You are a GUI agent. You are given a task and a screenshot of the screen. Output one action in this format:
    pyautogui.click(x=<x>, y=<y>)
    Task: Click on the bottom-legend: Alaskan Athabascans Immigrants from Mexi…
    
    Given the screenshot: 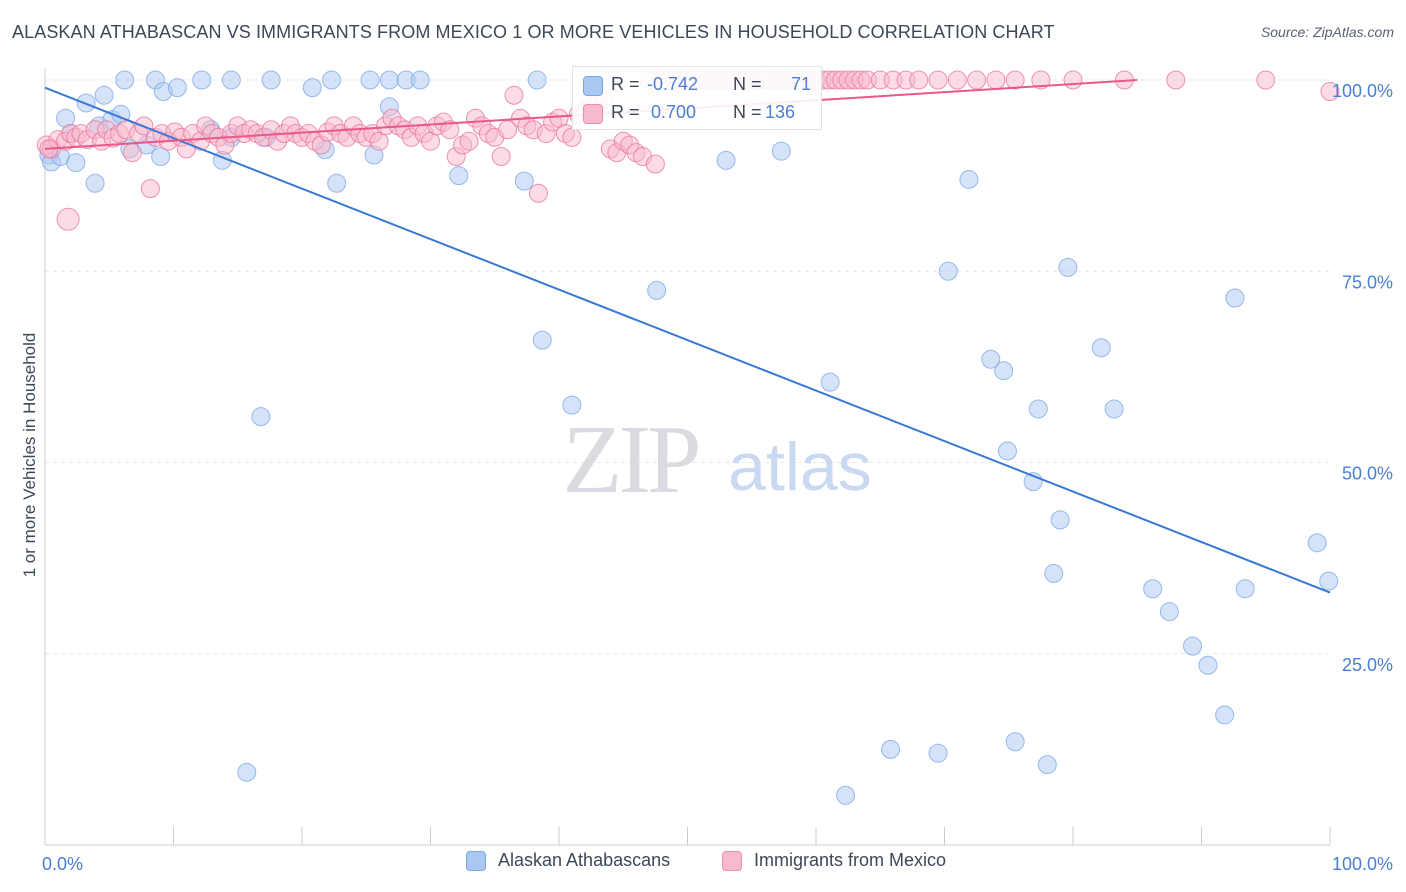 What is the action you would take?
    pyautogui.click(x=703, y=865)
    